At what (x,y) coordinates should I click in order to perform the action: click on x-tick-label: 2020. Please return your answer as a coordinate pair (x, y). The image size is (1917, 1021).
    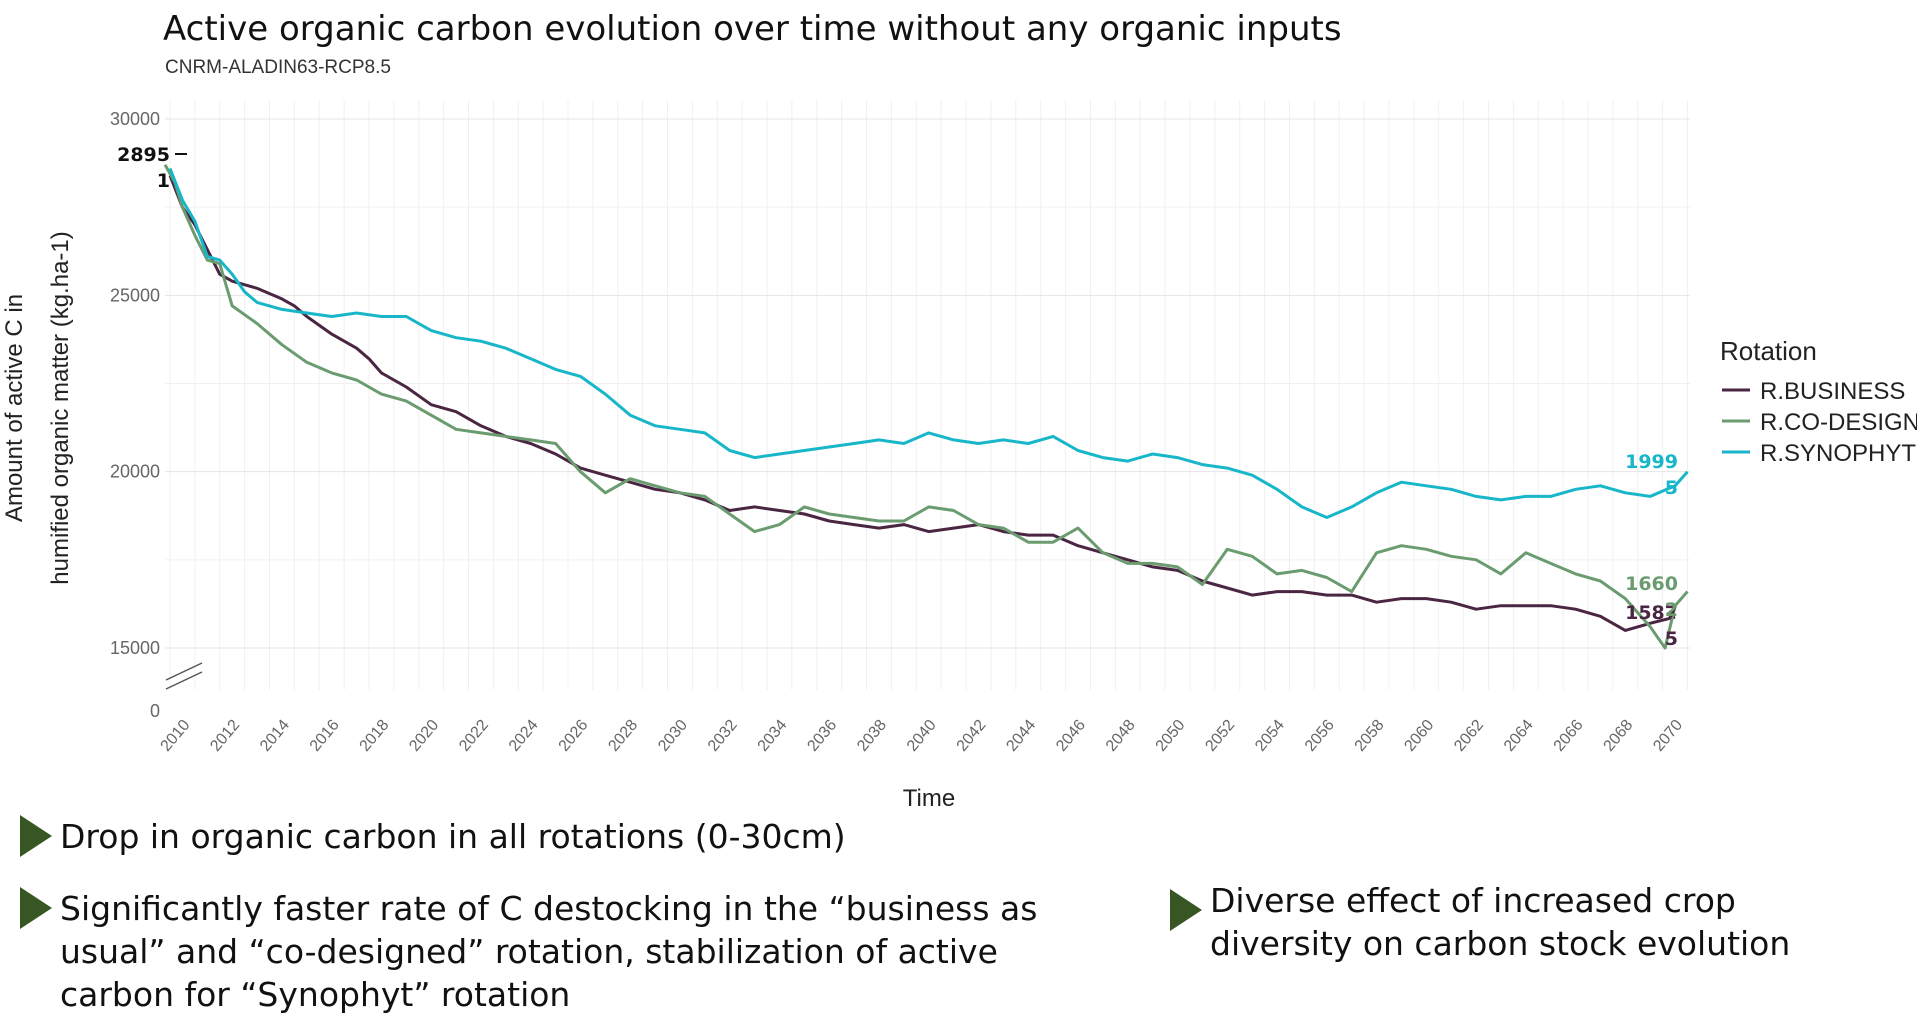
    Looking at the image, I should click on (424, 736).